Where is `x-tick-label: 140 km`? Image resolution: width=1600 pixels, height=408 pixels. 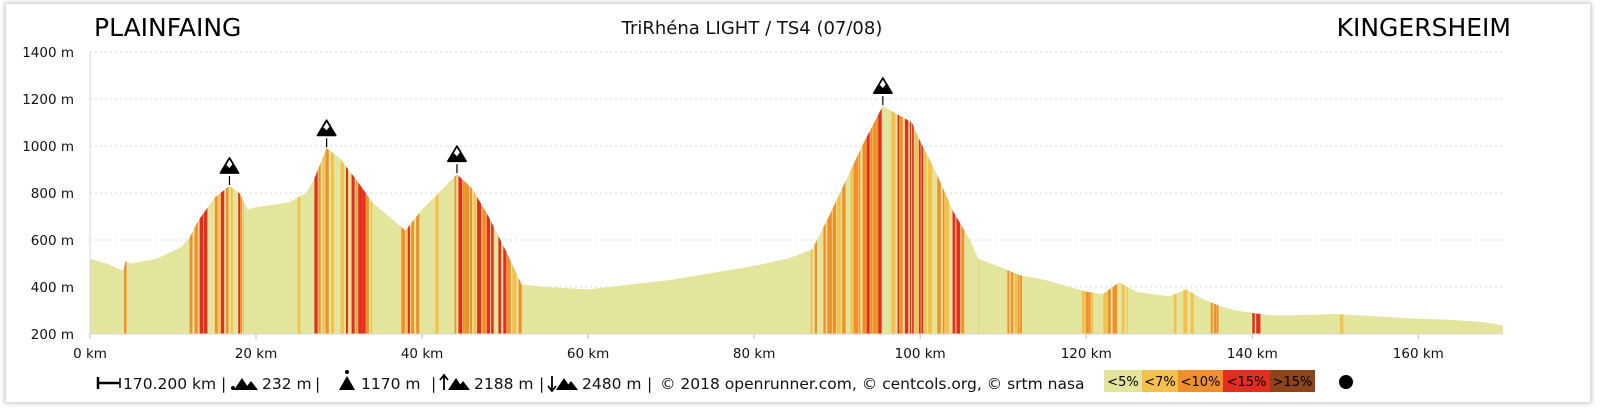
x-tick-label: 140 km is located at coordinates (1252, 354).